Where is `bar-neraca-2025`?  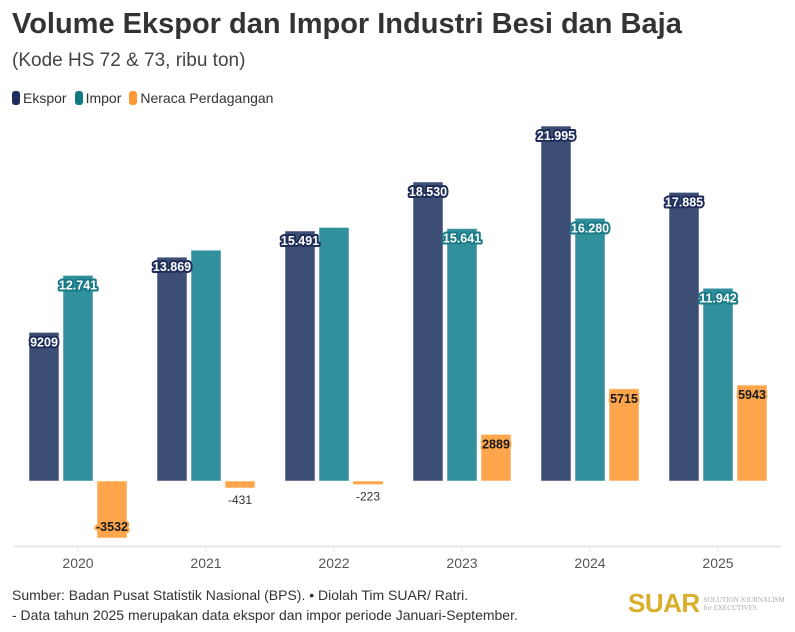 bar-neraca-2025 is located at coordinates (752, 433).